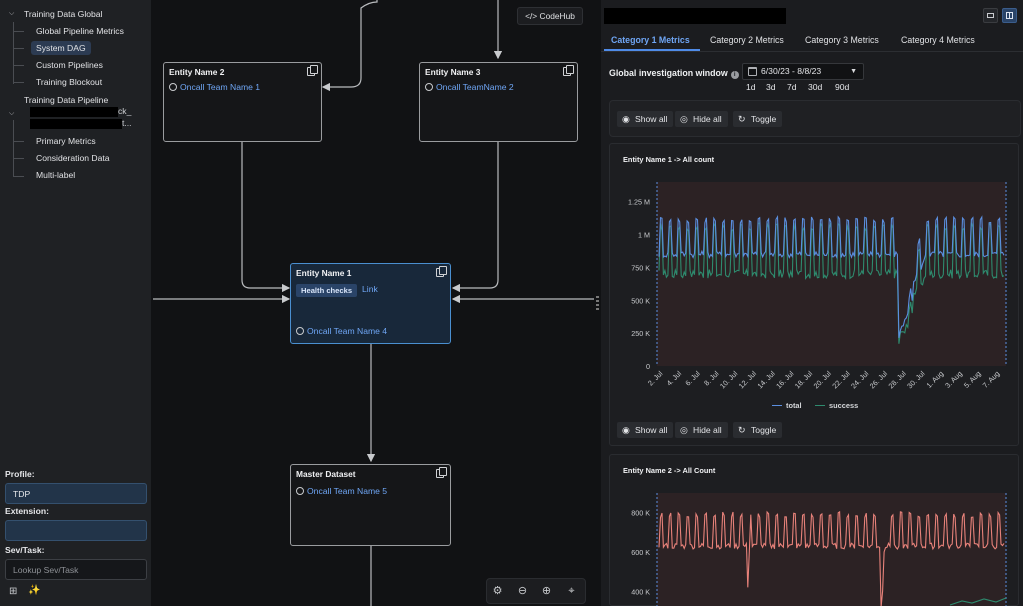 The image size is (1023, 606). I want to click on node-entity-2: Entity Name 2 Oncall Team Name 1, so click(242, 102).